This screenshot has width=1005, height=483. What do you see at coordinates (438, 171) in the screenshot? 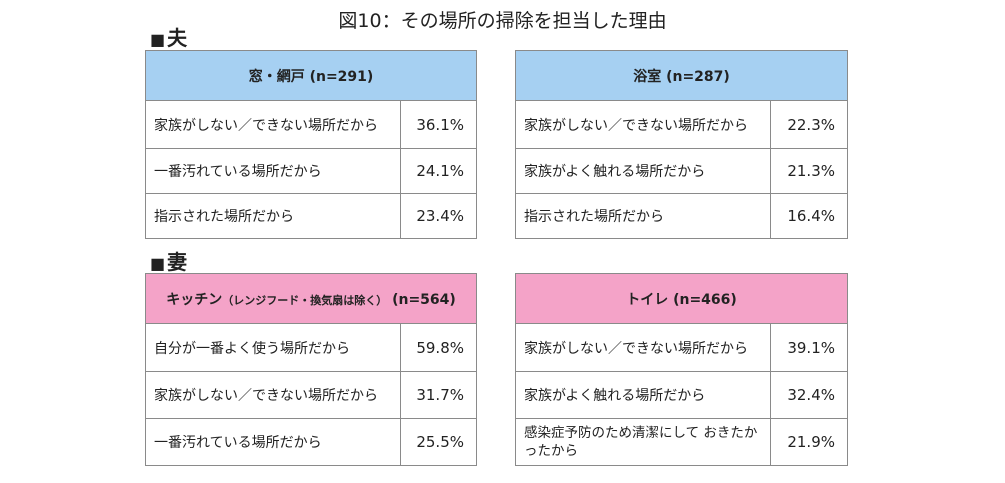
I see `percent-cell: 24.1%` at bounding box center [438, 171].